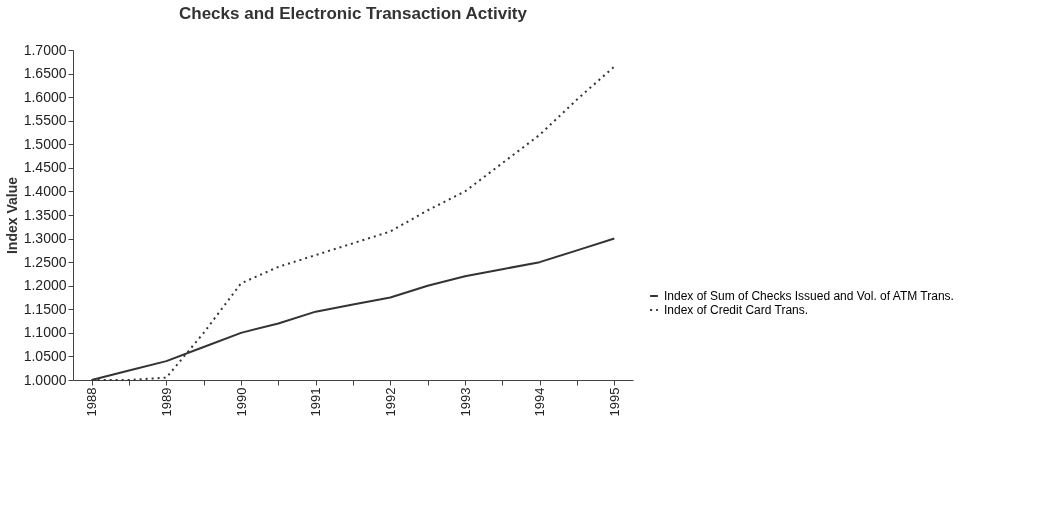 The image size is (1062, 514). I want to click on y-tick-label: 1.3500, so click(45, 214).